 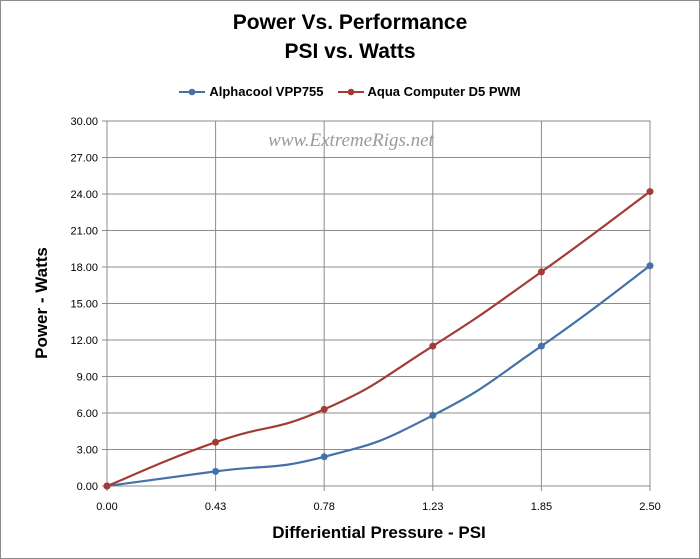 I want to click on legend-label-alphacool: Alphacool VPP755, so click(x=266, y=91).